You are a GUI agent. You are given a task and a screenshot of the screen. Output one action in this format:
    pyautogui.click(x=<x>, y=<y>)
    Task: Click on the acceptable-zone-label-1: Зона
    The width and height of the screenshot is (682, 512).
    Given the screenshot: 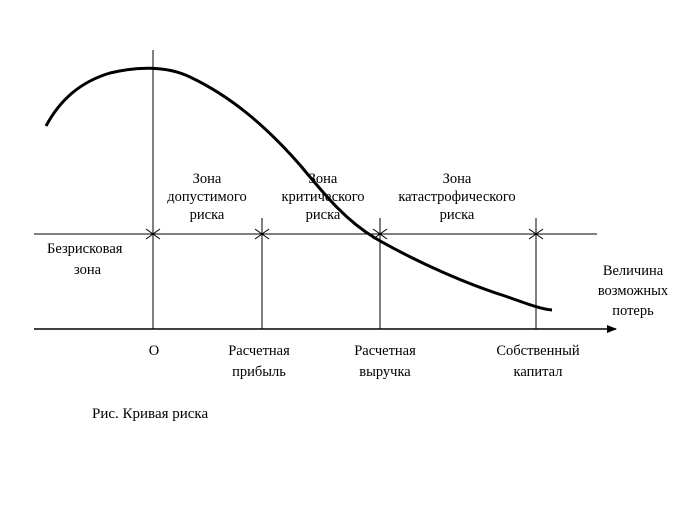 What is the action you would take?
    pyautogui.click(x=207, y=179)
    